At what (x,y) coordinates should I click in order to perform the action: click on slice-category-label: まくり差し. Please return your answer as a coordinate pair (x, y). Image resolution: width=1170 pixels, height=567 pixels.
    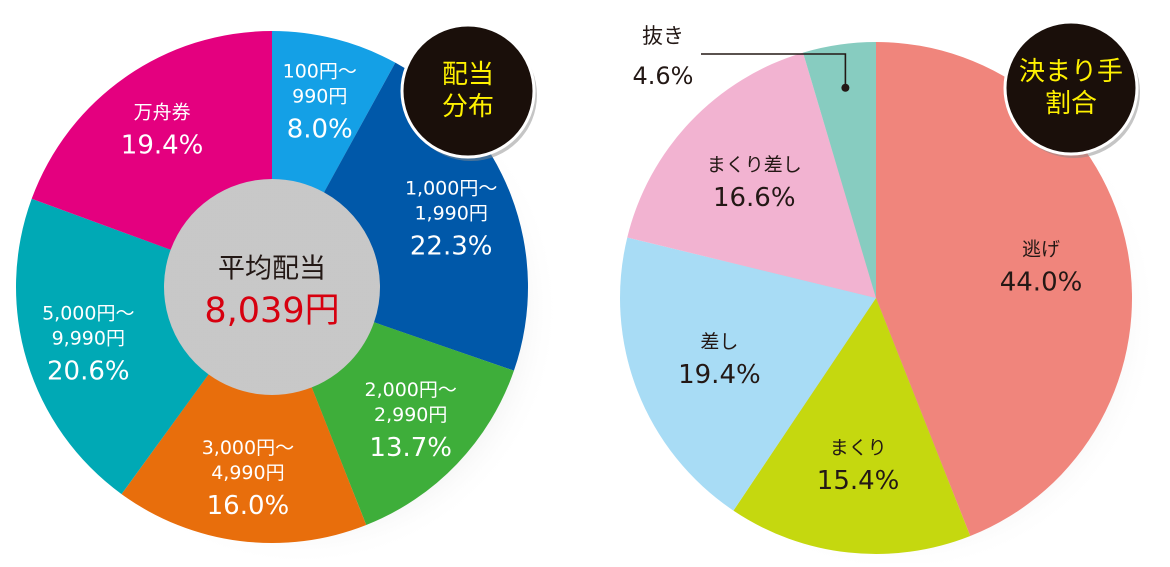
    Looking at the image, I should click on (754, 165).